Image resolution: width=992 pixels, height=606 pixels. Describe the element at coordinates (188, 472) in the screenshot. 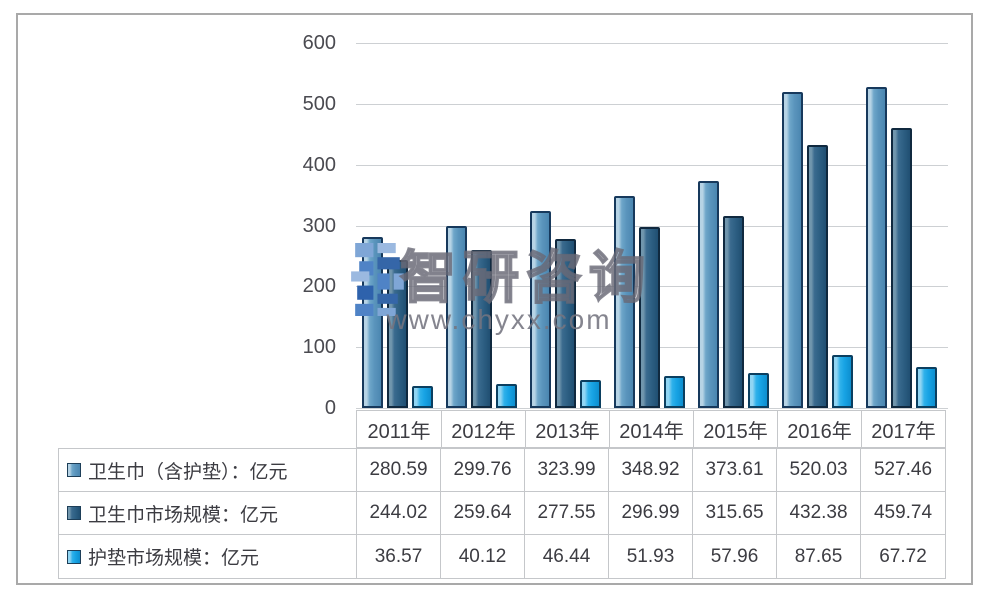

I see `legend-series-name: 卫生巾（含护垫）：亿元` at that location.